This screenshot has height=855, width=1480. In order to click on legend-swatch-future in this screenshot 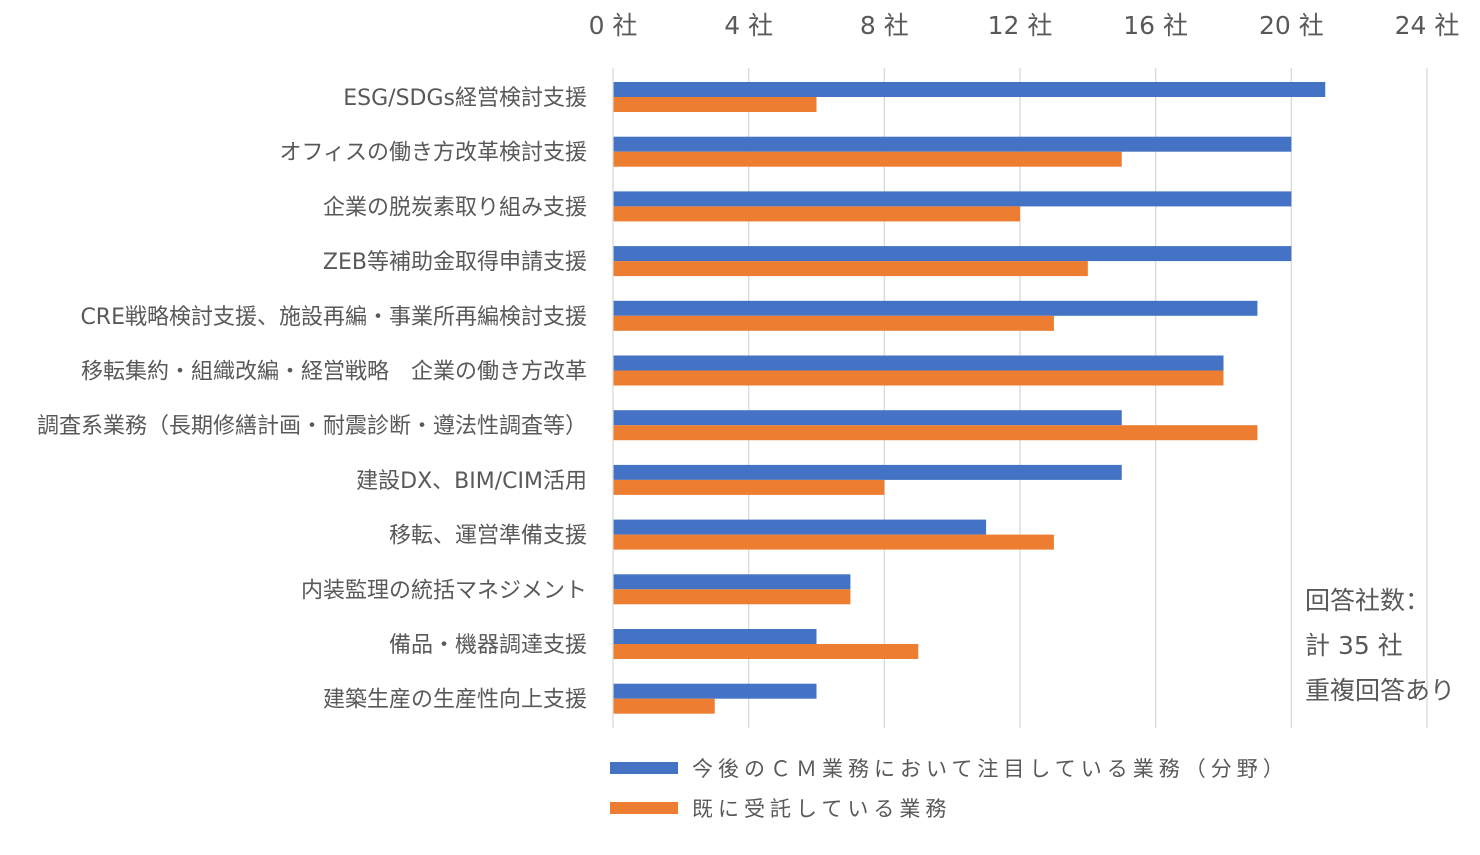, I will do `click(644, 768)`.